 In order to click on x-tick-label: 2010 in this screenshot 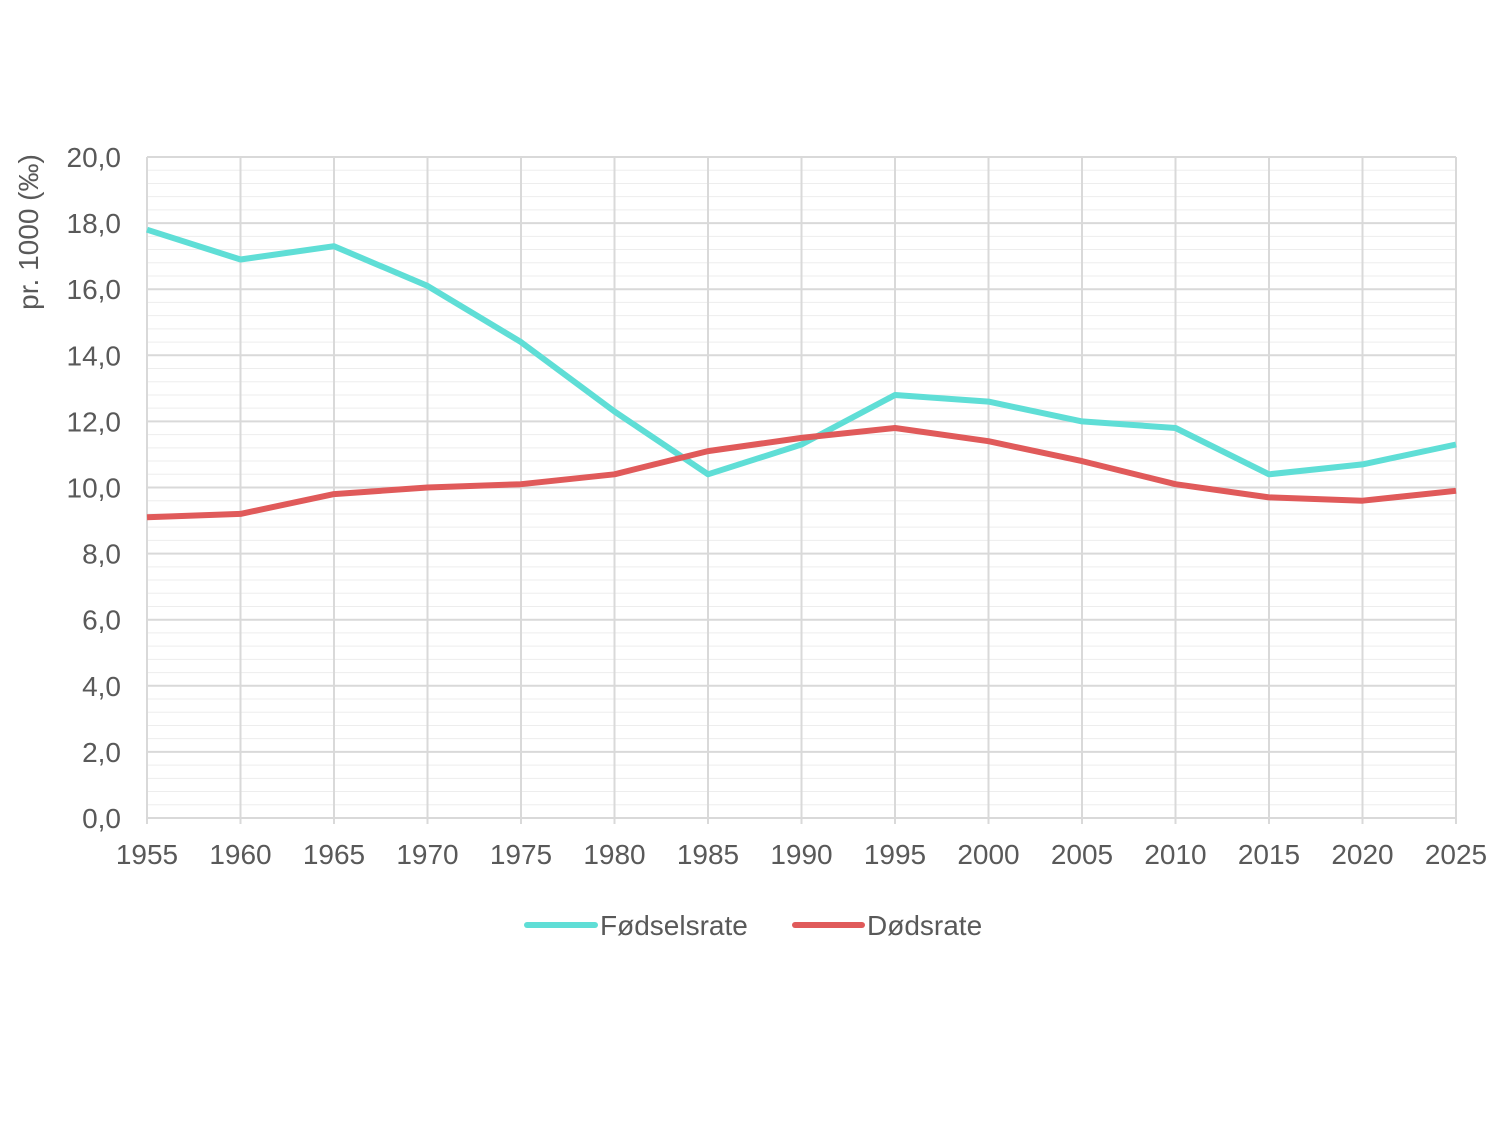, I will do `click(1175, 854)`.